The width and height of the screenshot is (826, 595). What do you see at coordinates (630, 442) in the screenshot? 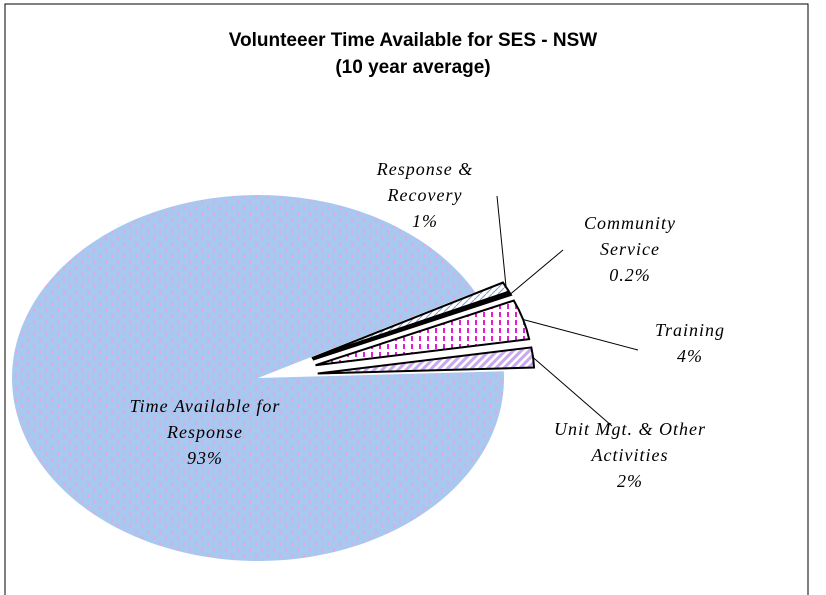
I see `slice-label: Unit Mgt. & Other Activities` at bounding box center [630, 442].